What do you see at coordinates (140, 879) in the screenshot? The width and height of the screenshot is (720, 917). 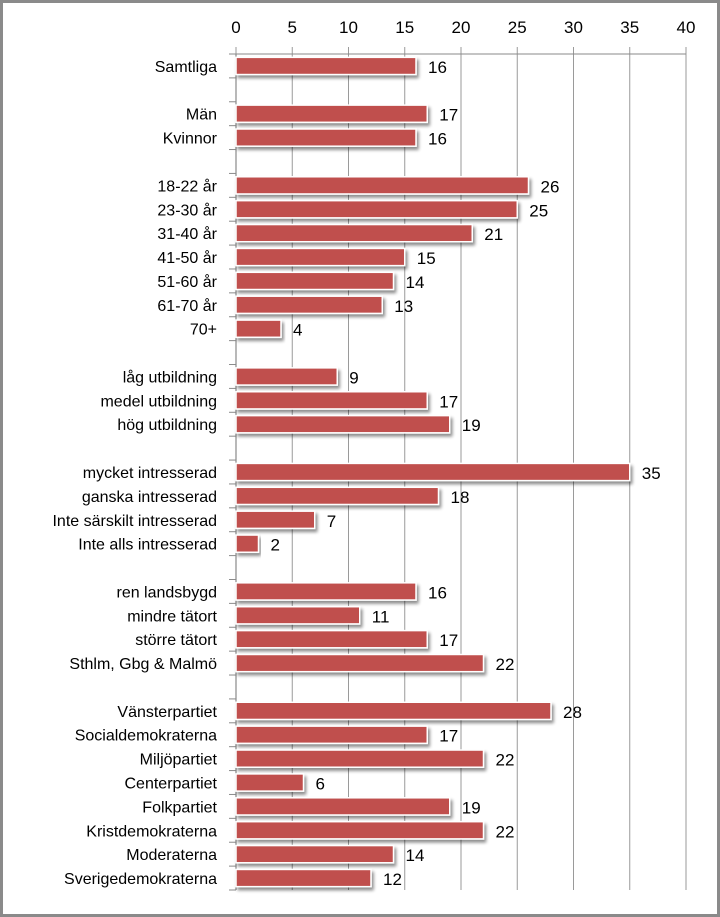 I see `category-label: Sverigedemokraterna` at bounding box center [140, 879].